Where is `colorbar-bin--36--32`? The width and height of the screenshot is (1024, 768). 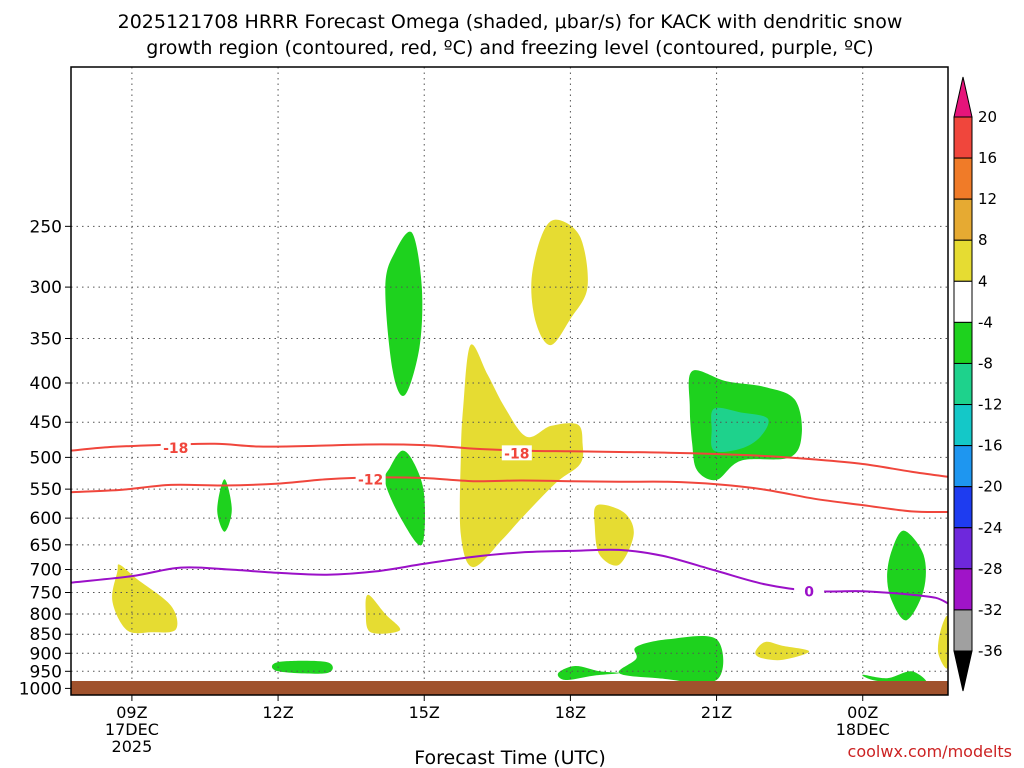 colorbar-bin--36--32 is located at coordinates (963, 630).